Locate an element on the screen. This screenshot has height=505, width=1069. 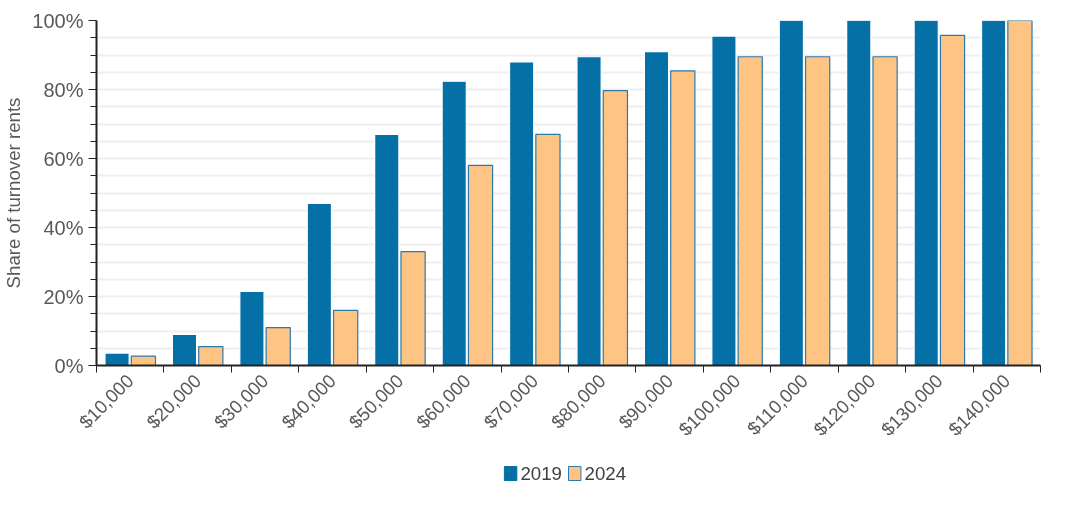
y-tick-label: 100% is located at coordinates (58, 20).